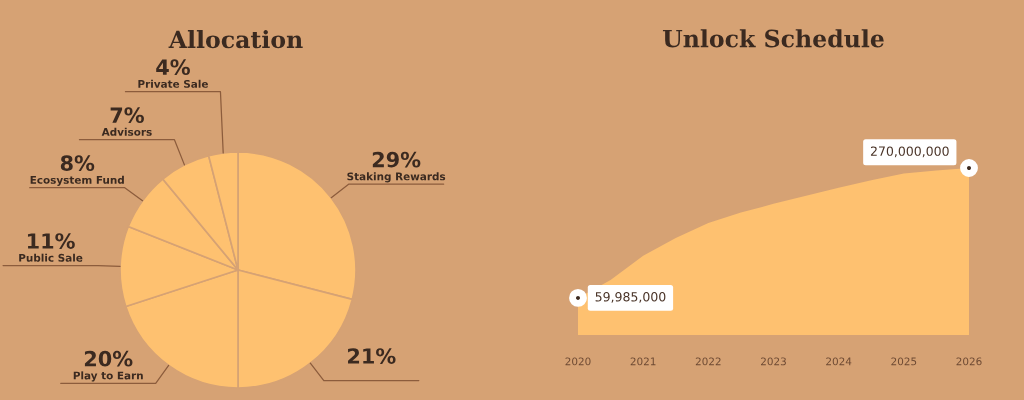 The height and width of the screenshot is (400, 1024). I want to click on slice-label: Ecosystem Fund, so click(77, 180).